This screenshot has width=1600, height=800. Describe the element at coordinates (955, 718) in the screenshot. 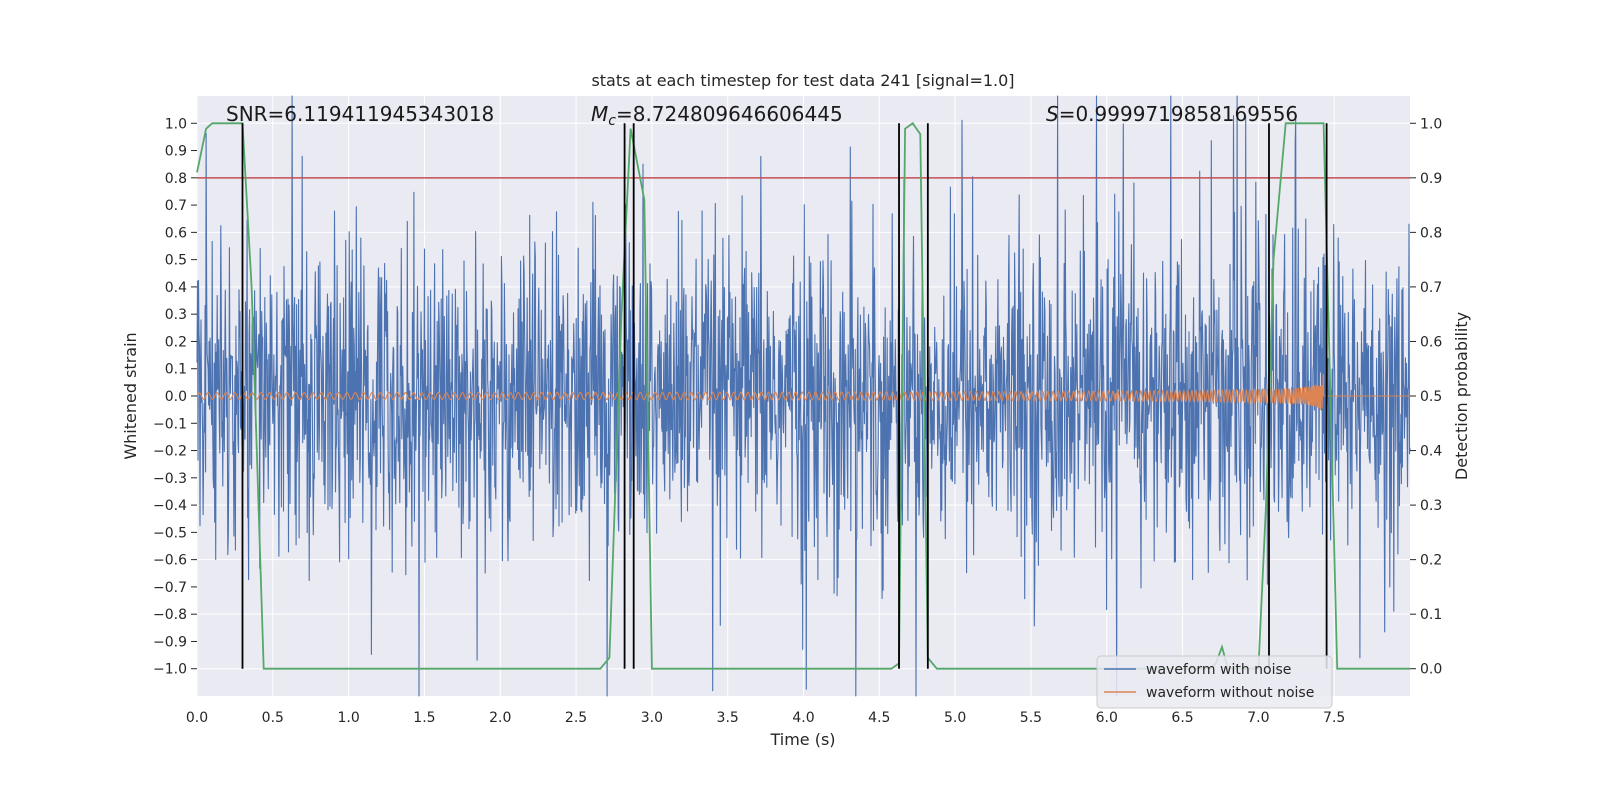

I see `x-tick-label: 5.0` at that location.